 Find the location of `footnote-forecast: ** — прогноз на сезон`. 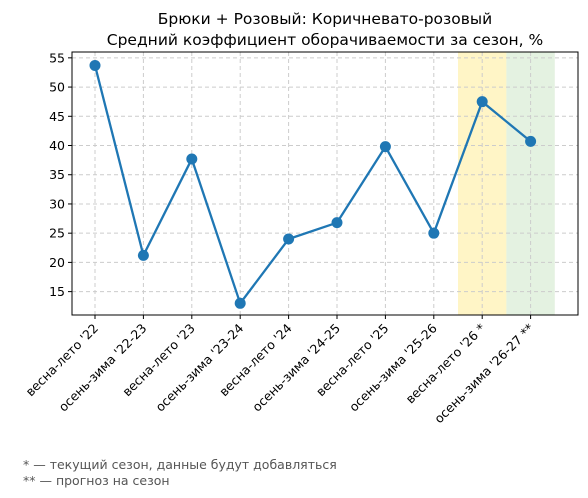

footnote-forecast: ** — прогноз на сезон is located at coordinates (96, 480).